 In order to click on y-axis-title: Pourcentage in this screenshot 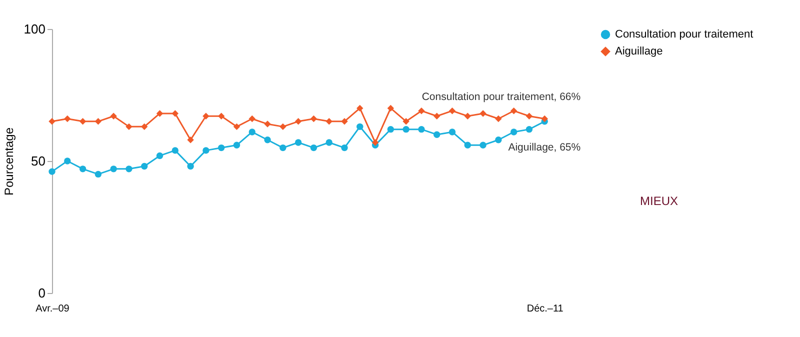, I will do `click(9, 161)`.